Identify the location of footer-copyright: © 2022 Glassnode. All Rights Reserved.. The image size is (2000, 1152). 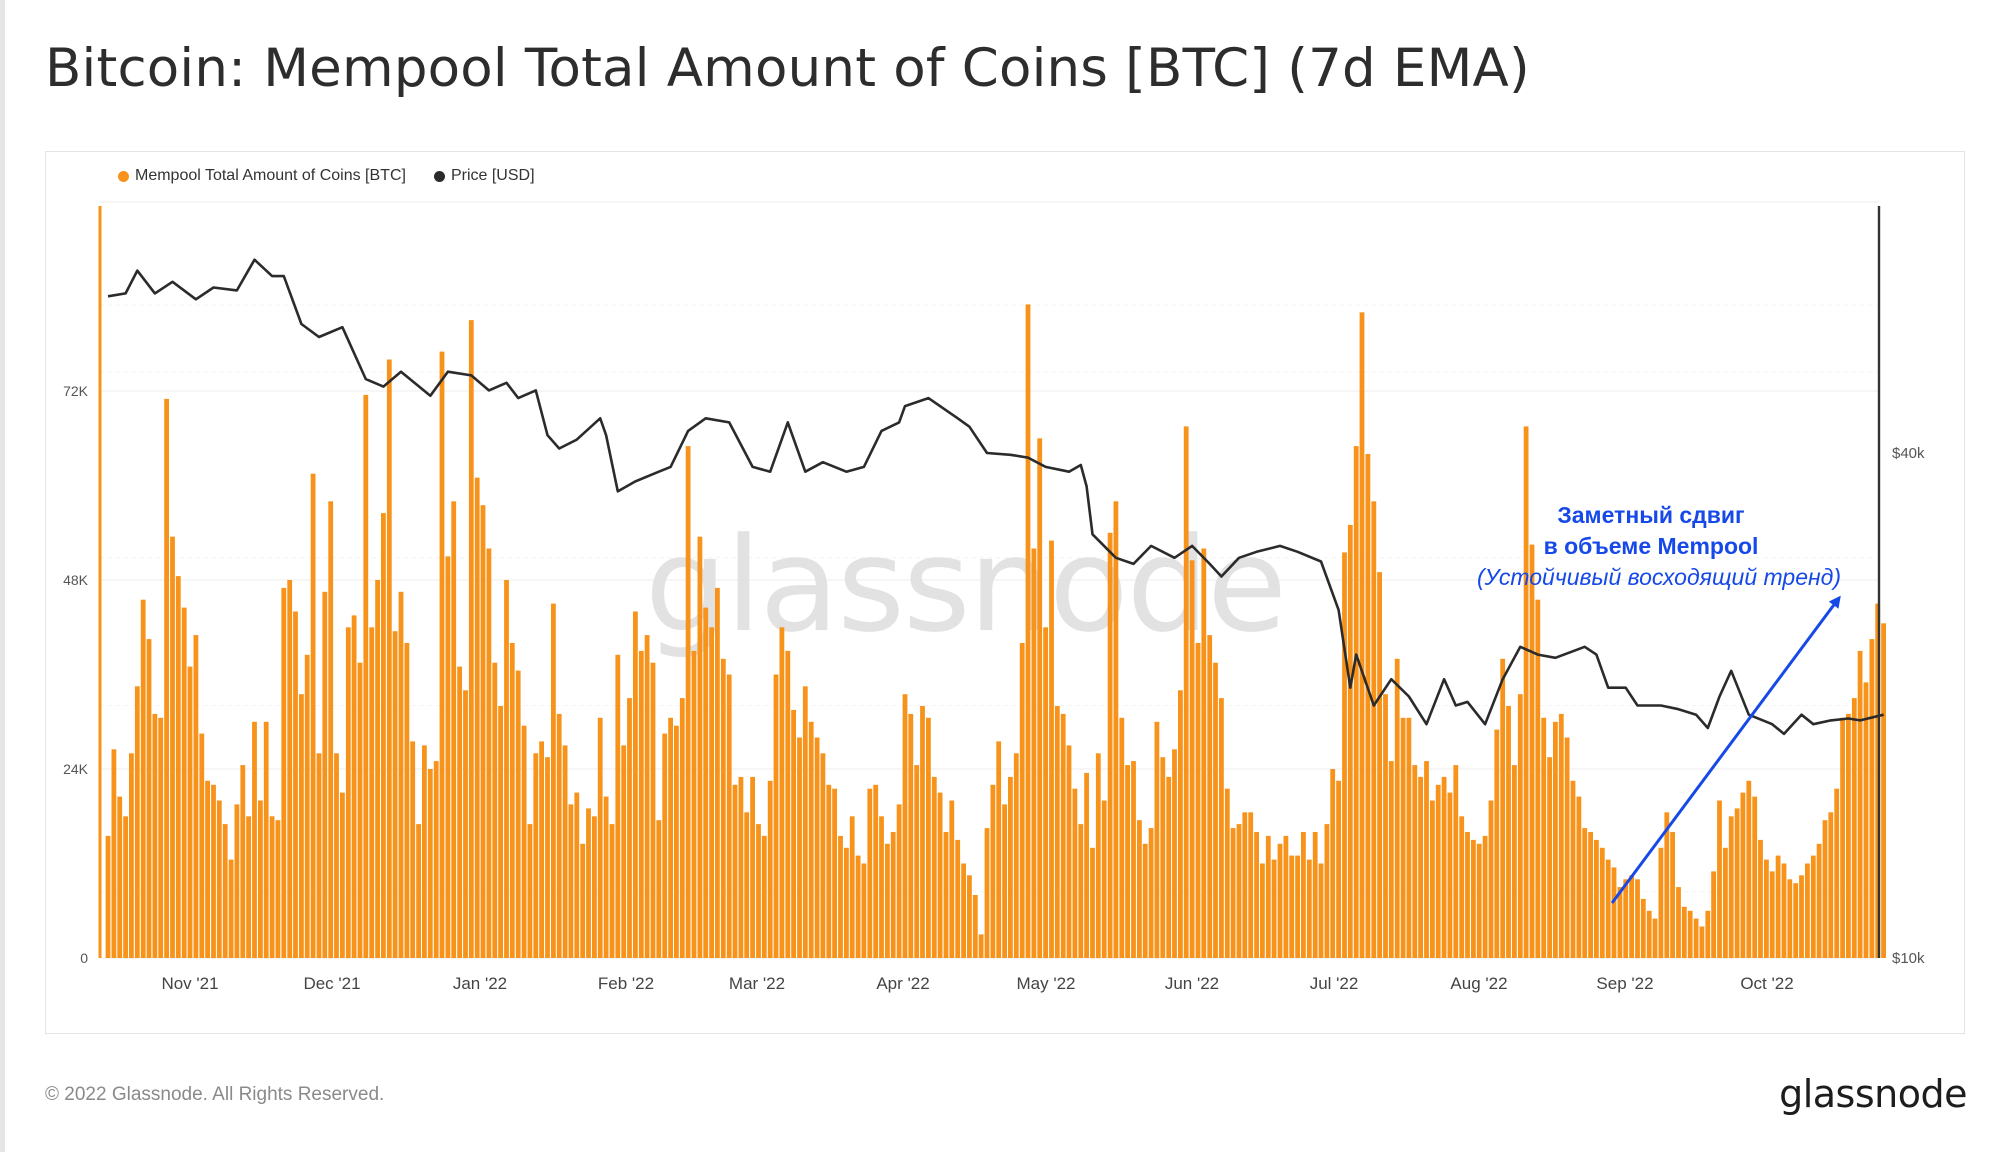
(215, 1094).